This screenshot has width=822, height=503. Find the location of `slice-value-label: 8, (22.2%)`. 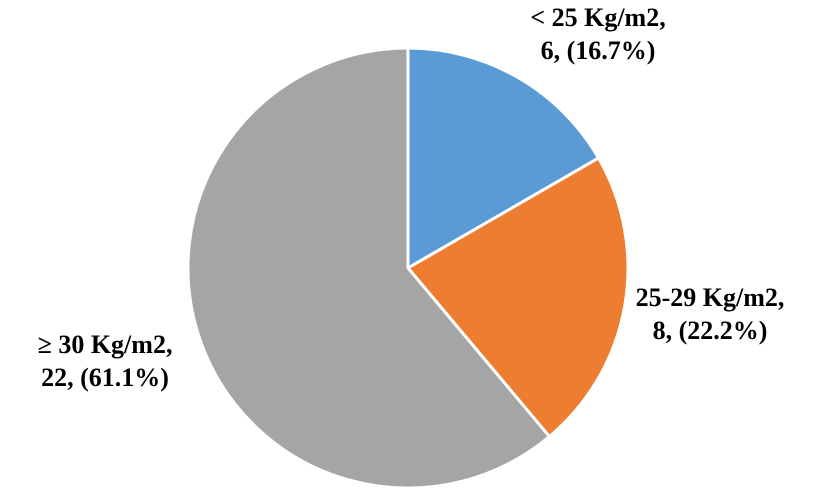

slice-value-label: 8, (22.2%) is located at coordinates (710, 330).